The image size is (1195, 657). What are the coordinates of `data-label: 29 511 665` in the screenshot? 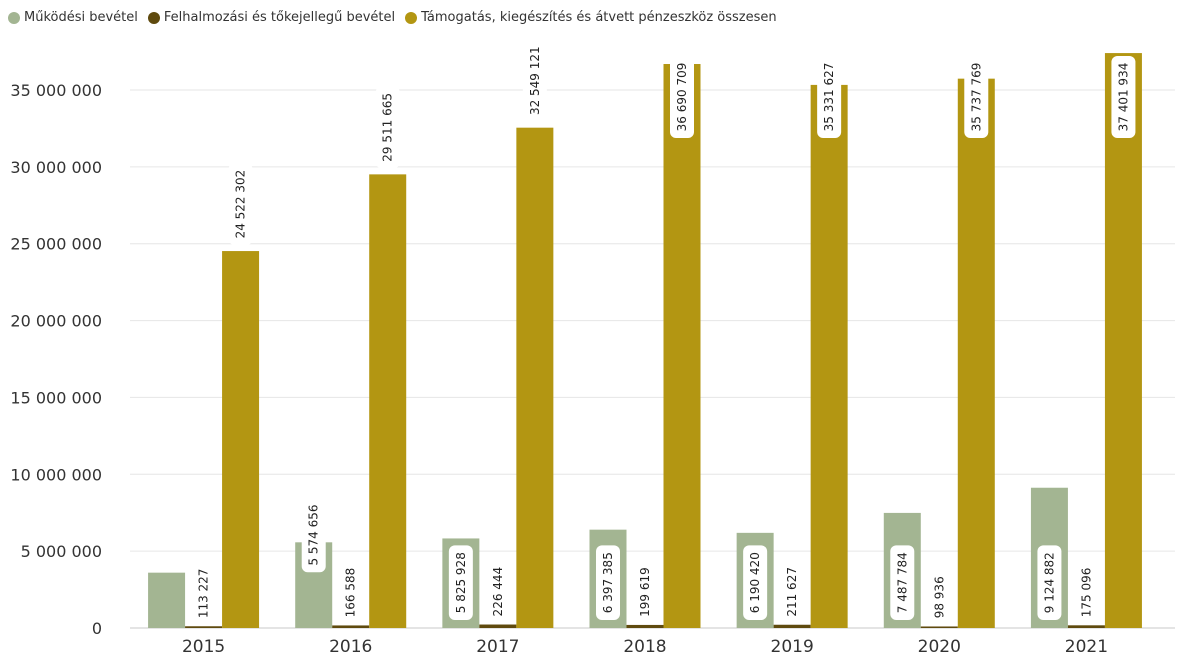 It's located at (388, 127).